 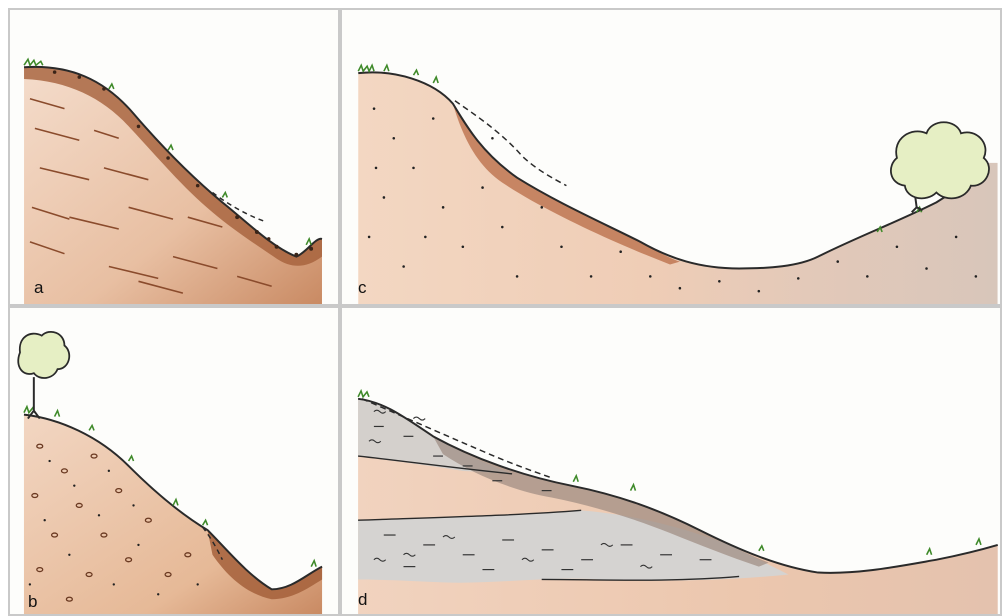 What do you see at coordinates (150, 196) in the screenshot?
I see `bedding-strokes` at bounding box center [150, 196].